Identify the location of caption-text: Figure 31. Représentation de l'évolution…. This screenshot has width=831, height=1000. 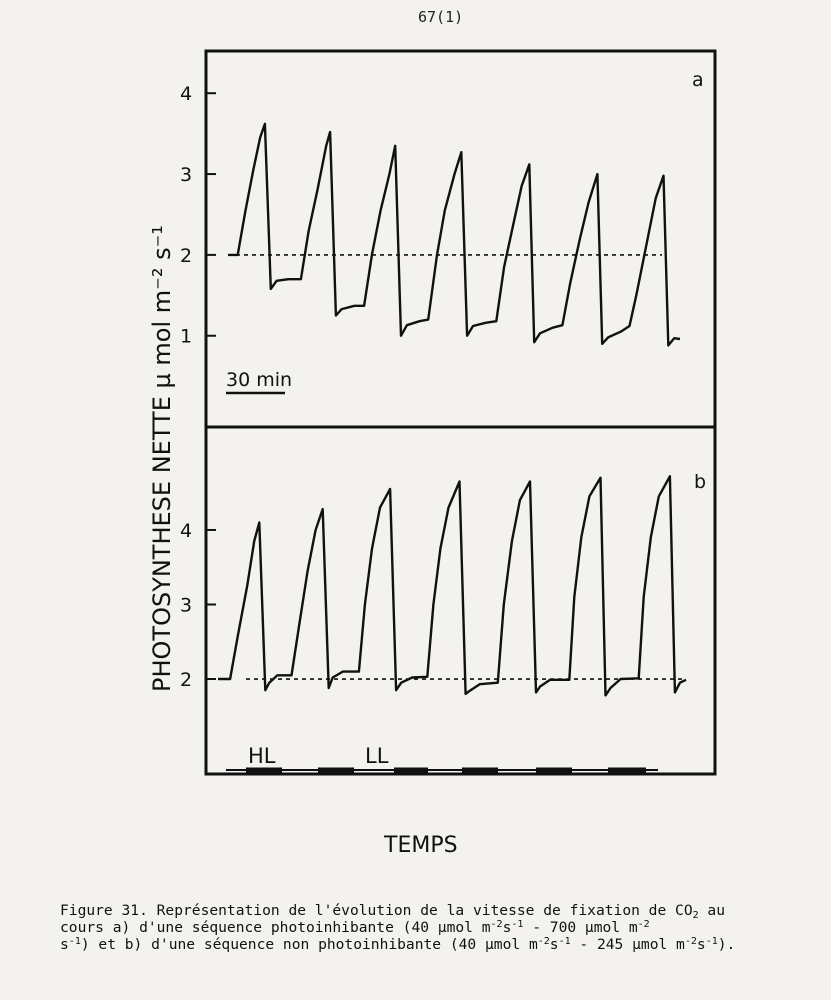
(376, 910).